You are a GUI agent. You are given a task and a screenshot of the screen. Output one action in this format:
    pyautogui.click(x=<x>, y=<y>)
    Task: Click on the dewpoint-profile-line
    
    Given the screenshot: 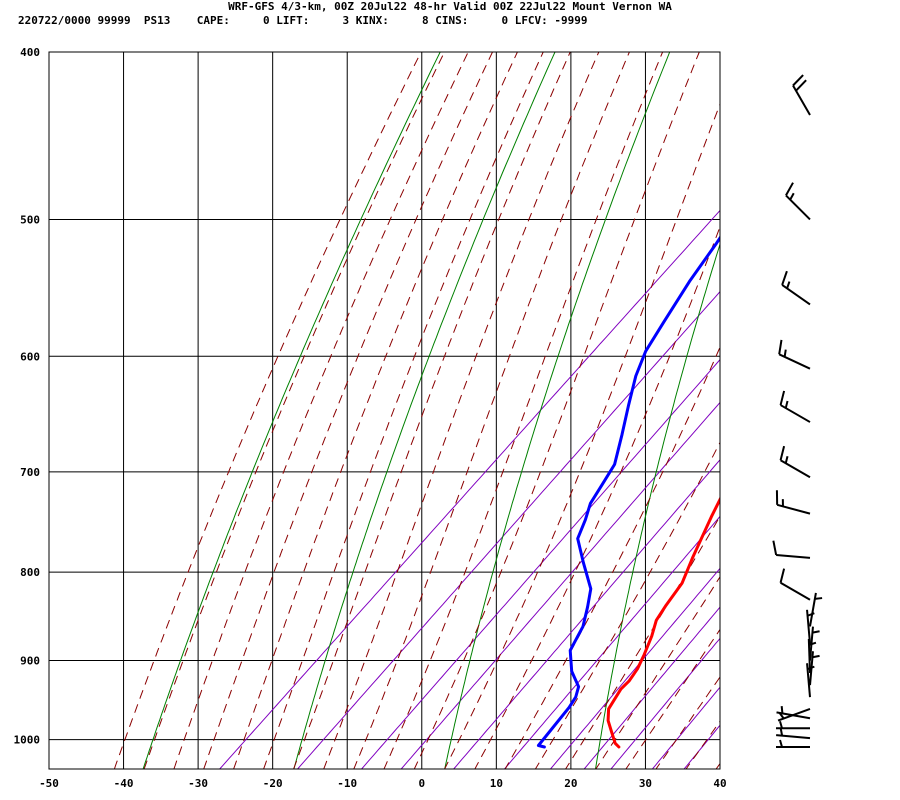 What is the action you would take?
    pyautogui.click(x=628, y=492)
    